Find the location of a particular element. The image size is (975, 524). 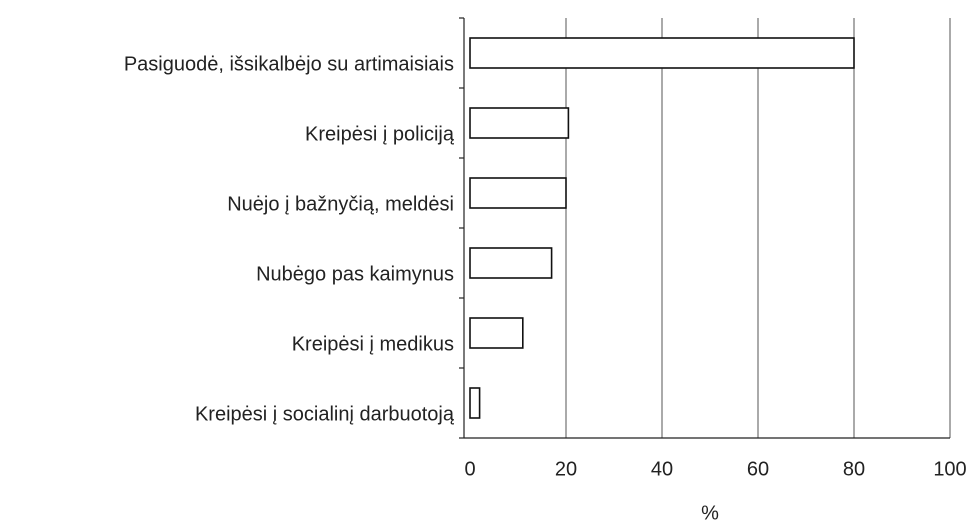

x-tick-label: 100 is located at coordinates (949, 469).